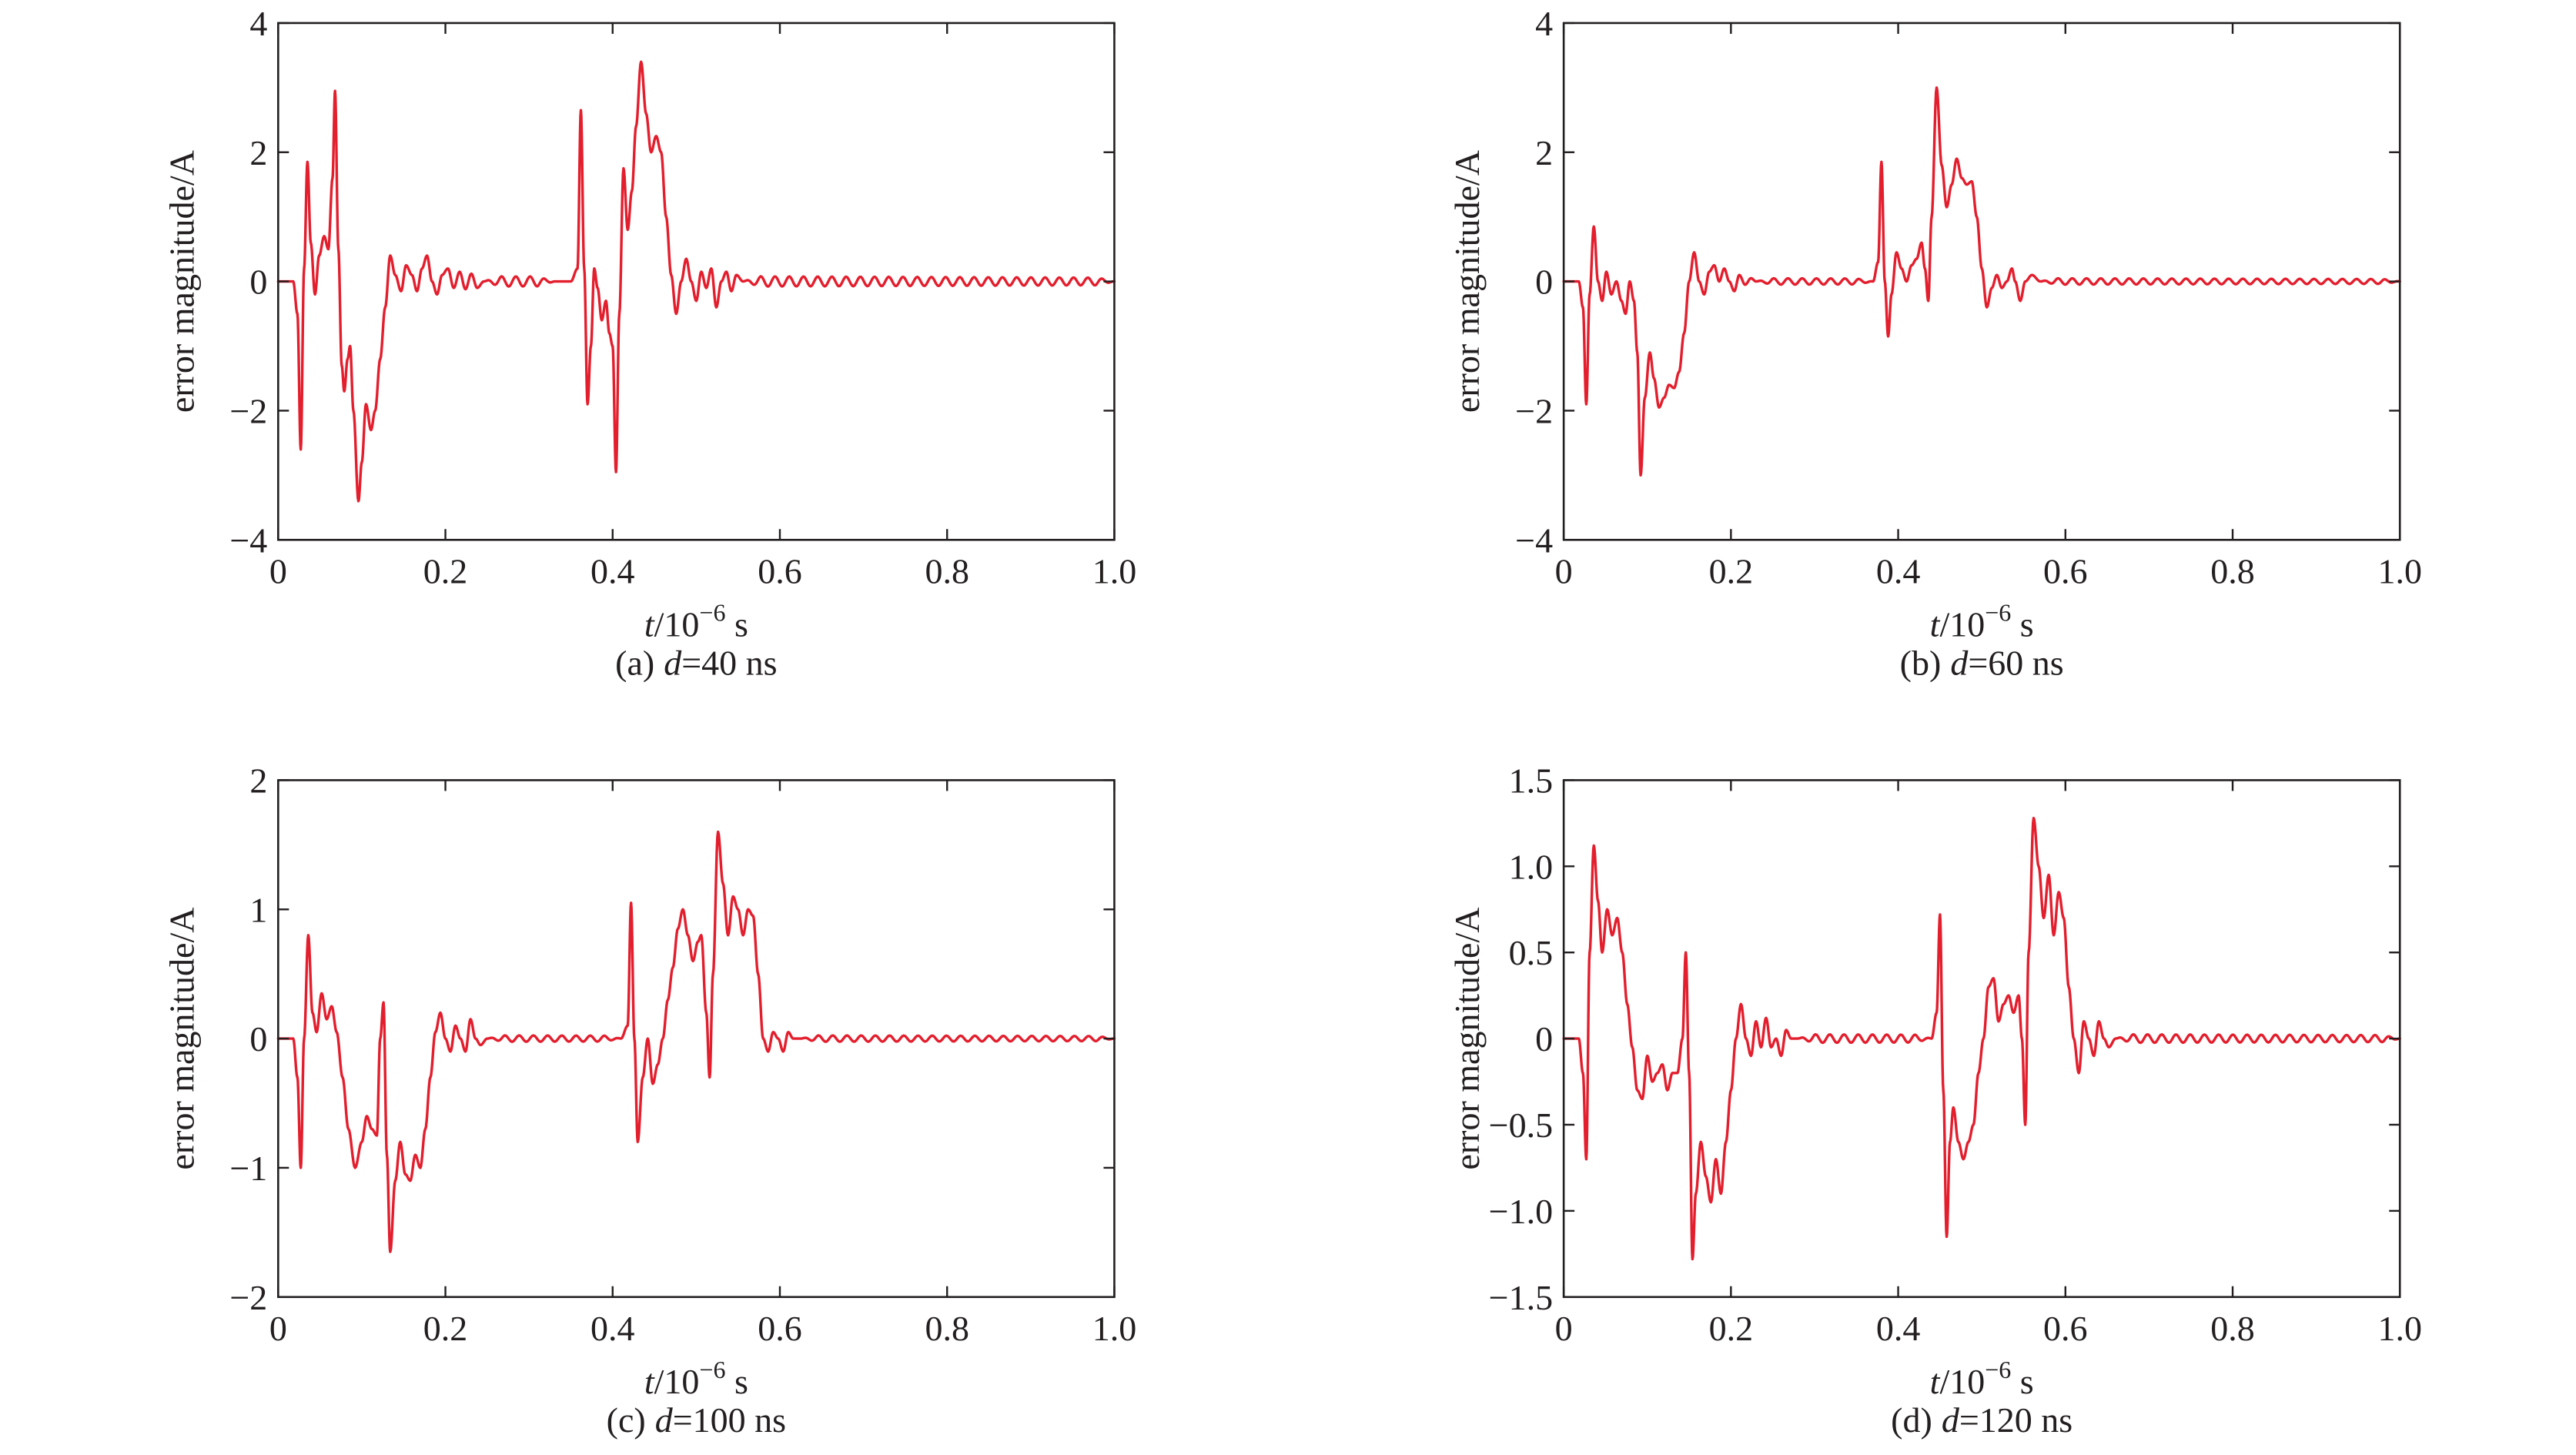 This screenshot has height=1455, width=2576. I want to click on panel-caption: (b) d=60 ns, so click(1982, 664).